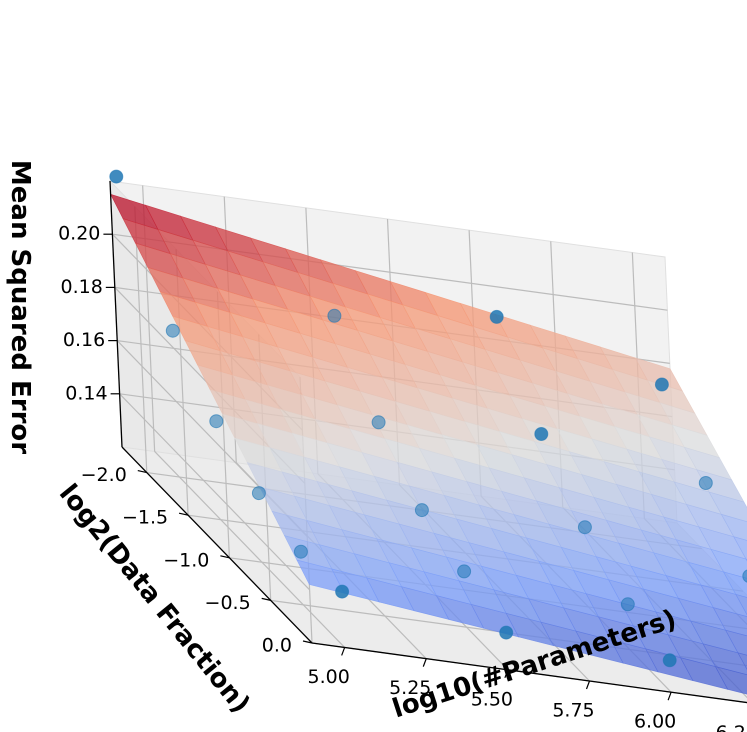 This screenshot has width=747, height=732. What do you see at coordinates (104, 475) in the screenshot?
I see `y-tick-label: −2.0` at bounding box center [104, 475].